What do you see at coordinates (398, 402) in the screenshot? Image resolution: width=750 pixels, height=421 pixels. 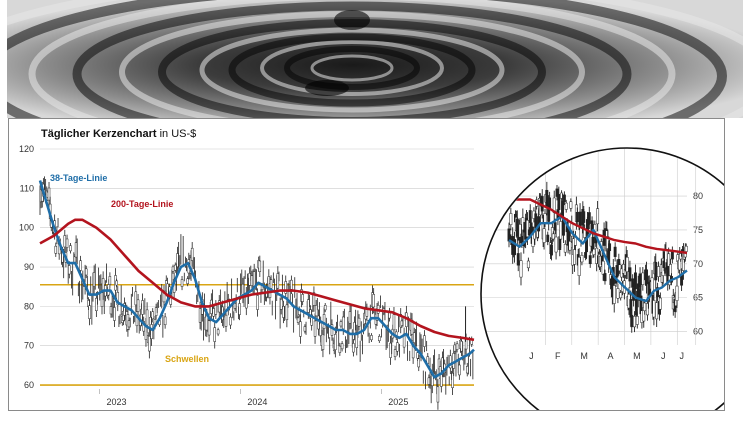 I see `x-tick-label: 2025` at bounding box center [398, 402].